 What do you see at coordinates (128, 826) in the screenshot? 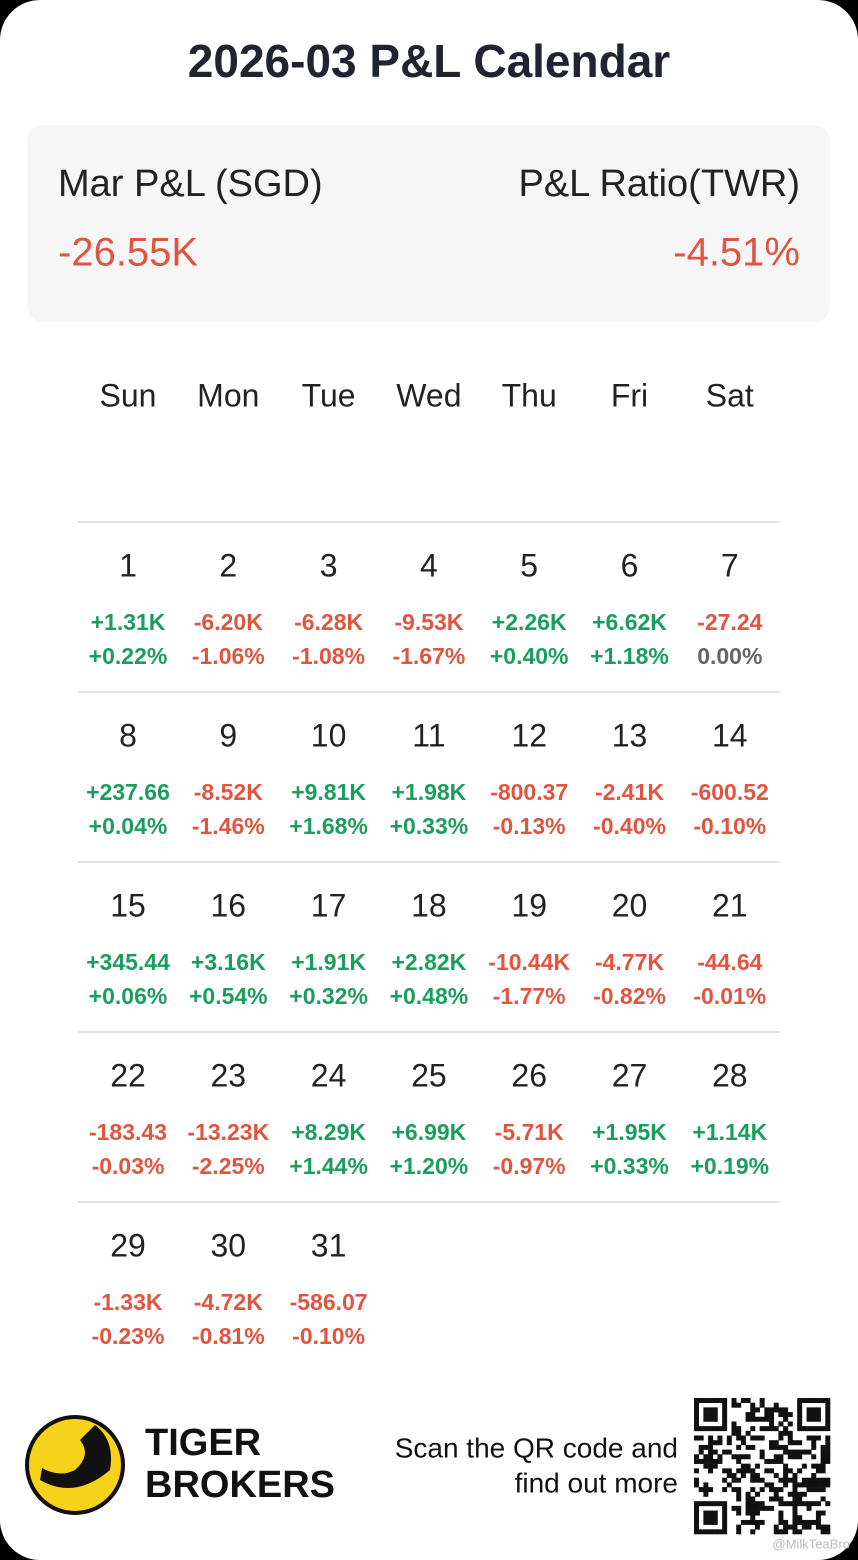
I see `day-ratio: +0.04%` at bounding box center [128, 826].